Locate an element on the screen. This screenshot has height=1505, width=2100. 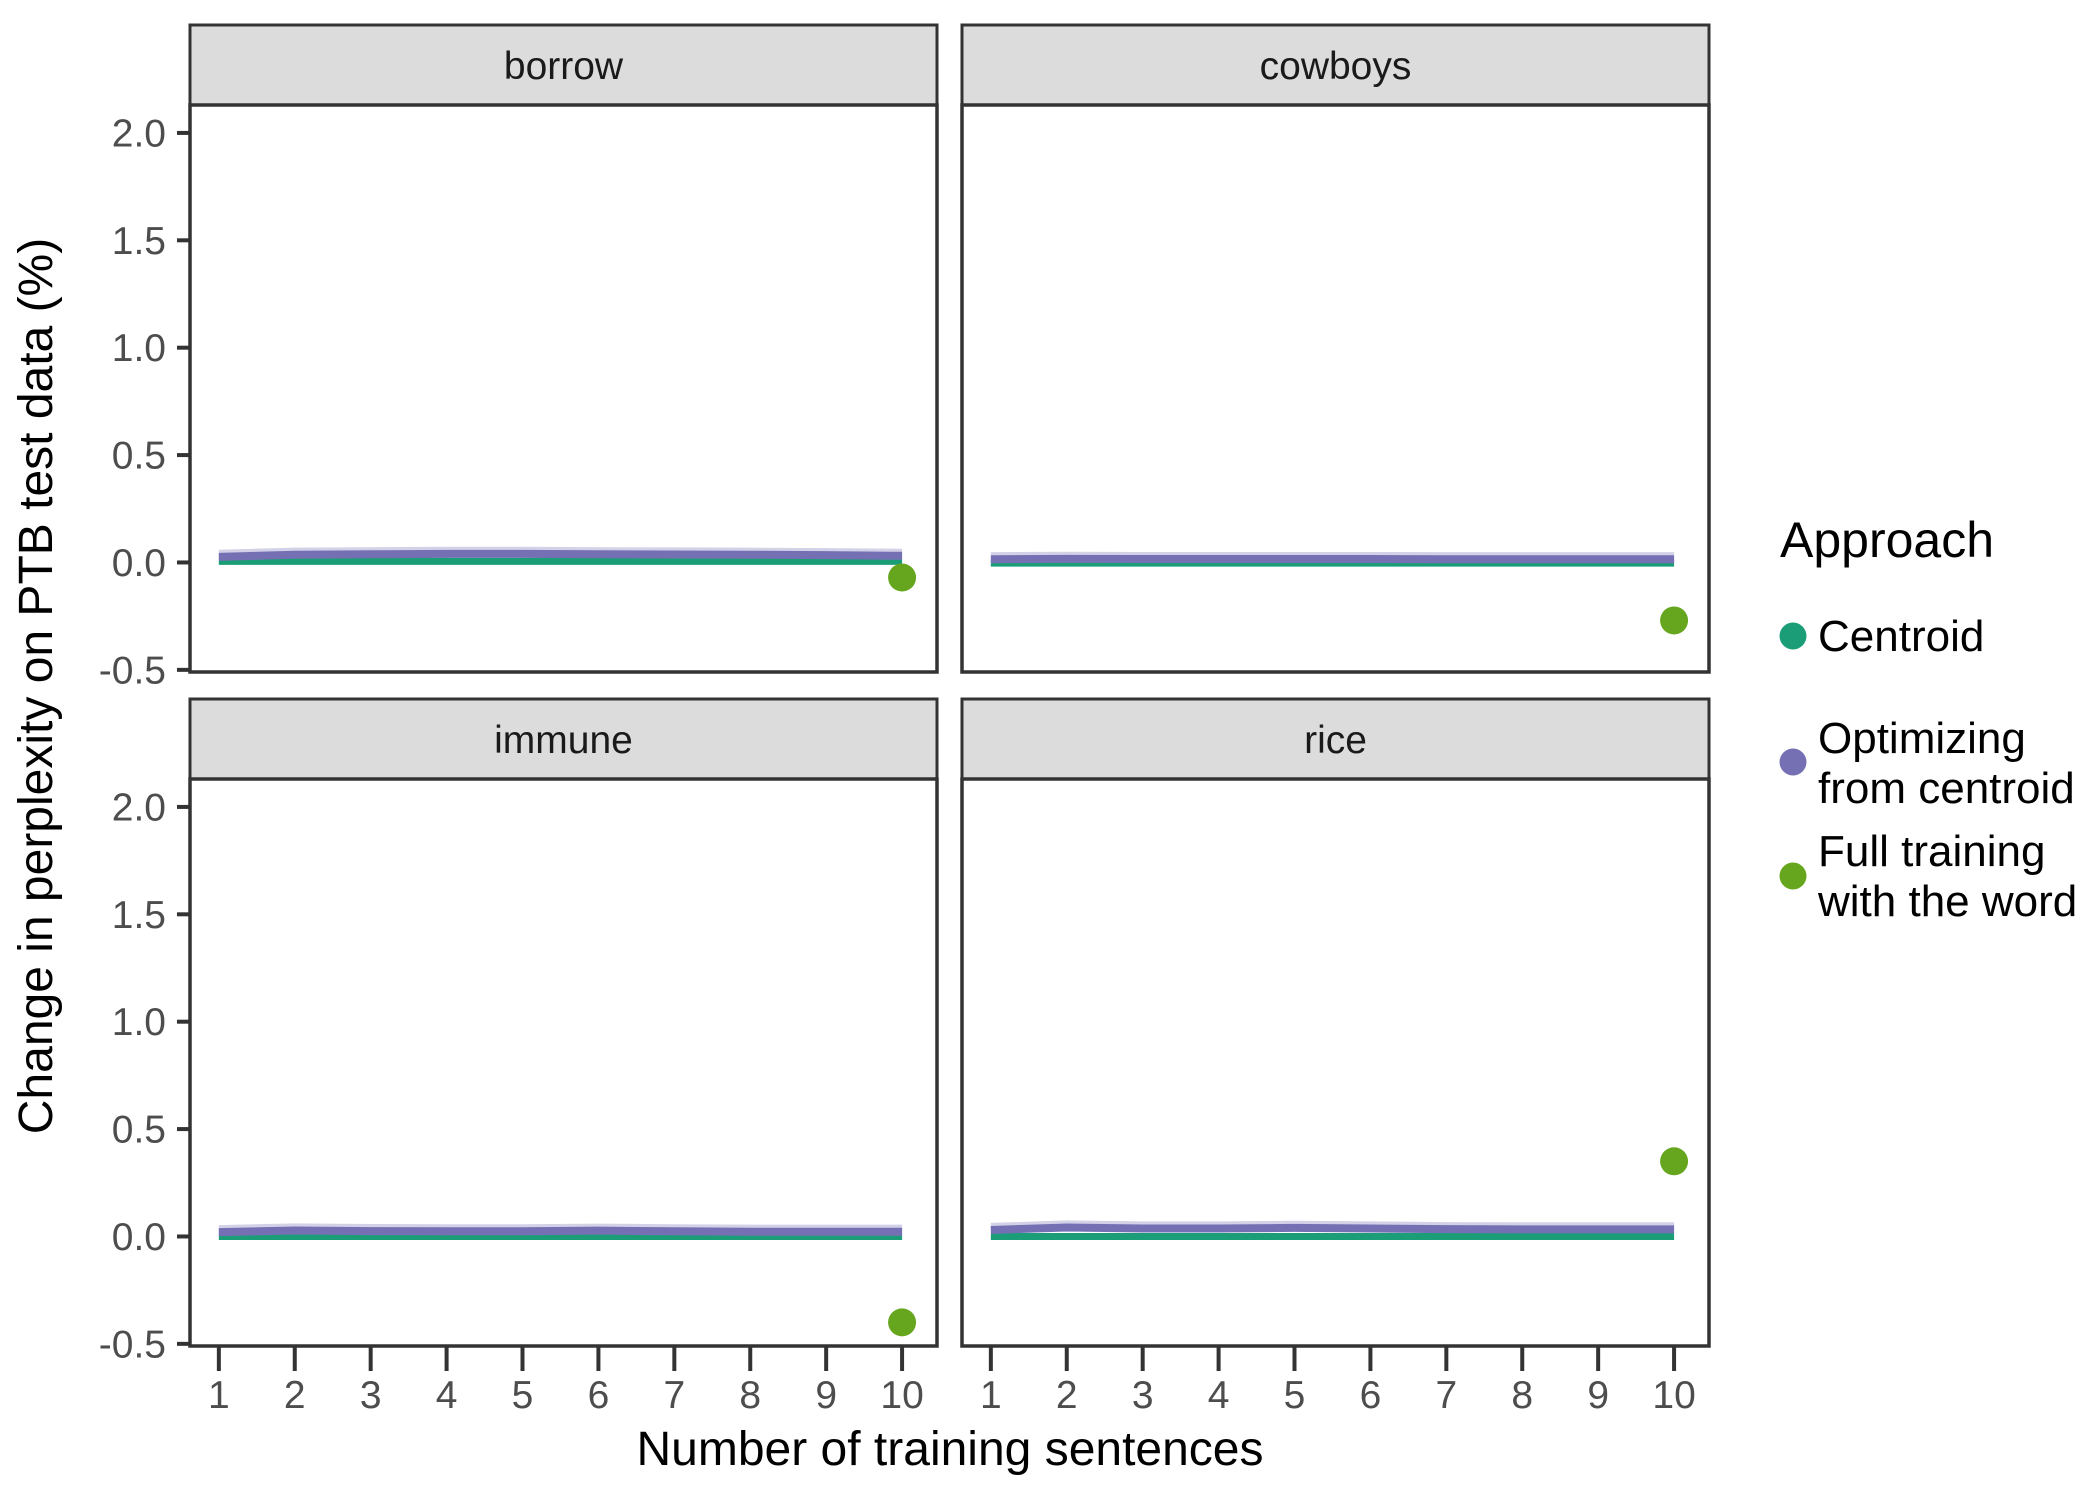
legend-swatch-optimizing-from-centroid is located at coordinates (1793, 762).